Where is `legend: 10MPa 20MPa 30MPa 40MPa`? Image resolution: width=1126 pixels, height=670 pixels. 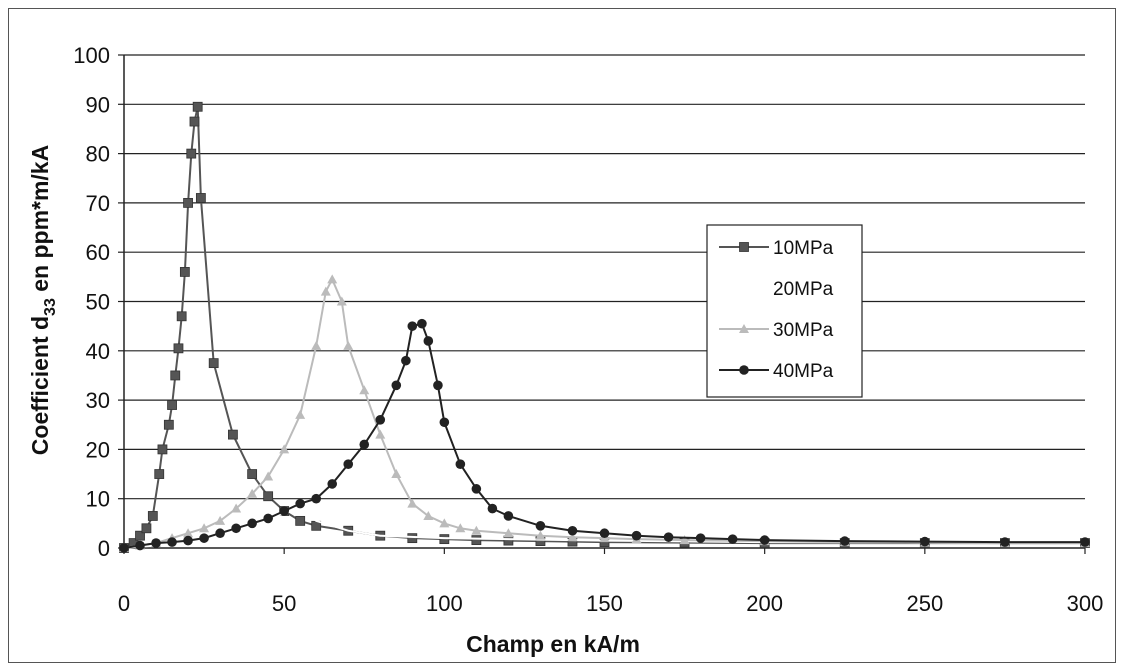
legend: 10MPa 20MPa 30MPa 40MPa is located at coordinates (784, 311).